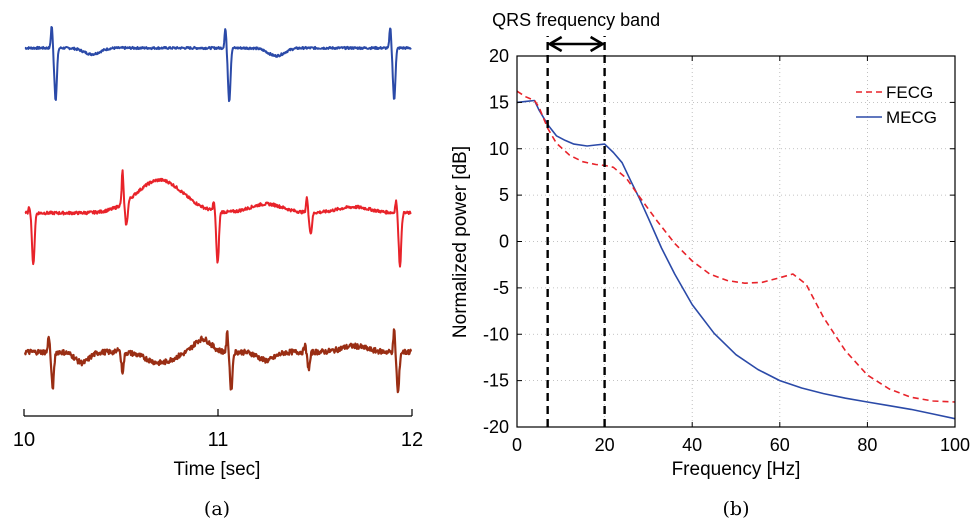  I want to click on x-tick-label: 80, so click(867, 445).